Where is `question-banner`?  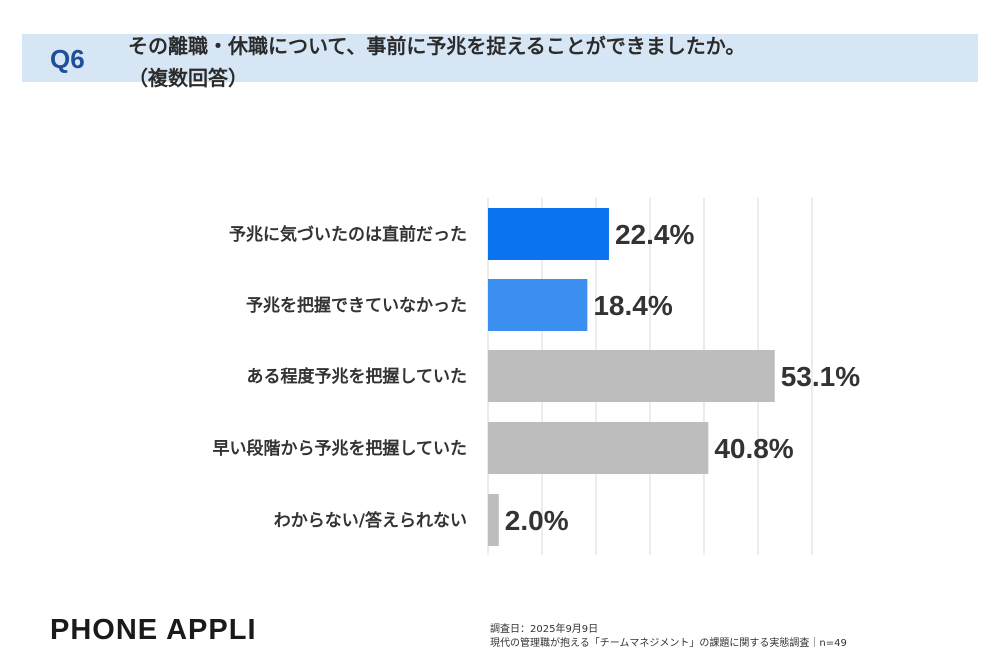
question-banner is located at coordinates (500, 58).